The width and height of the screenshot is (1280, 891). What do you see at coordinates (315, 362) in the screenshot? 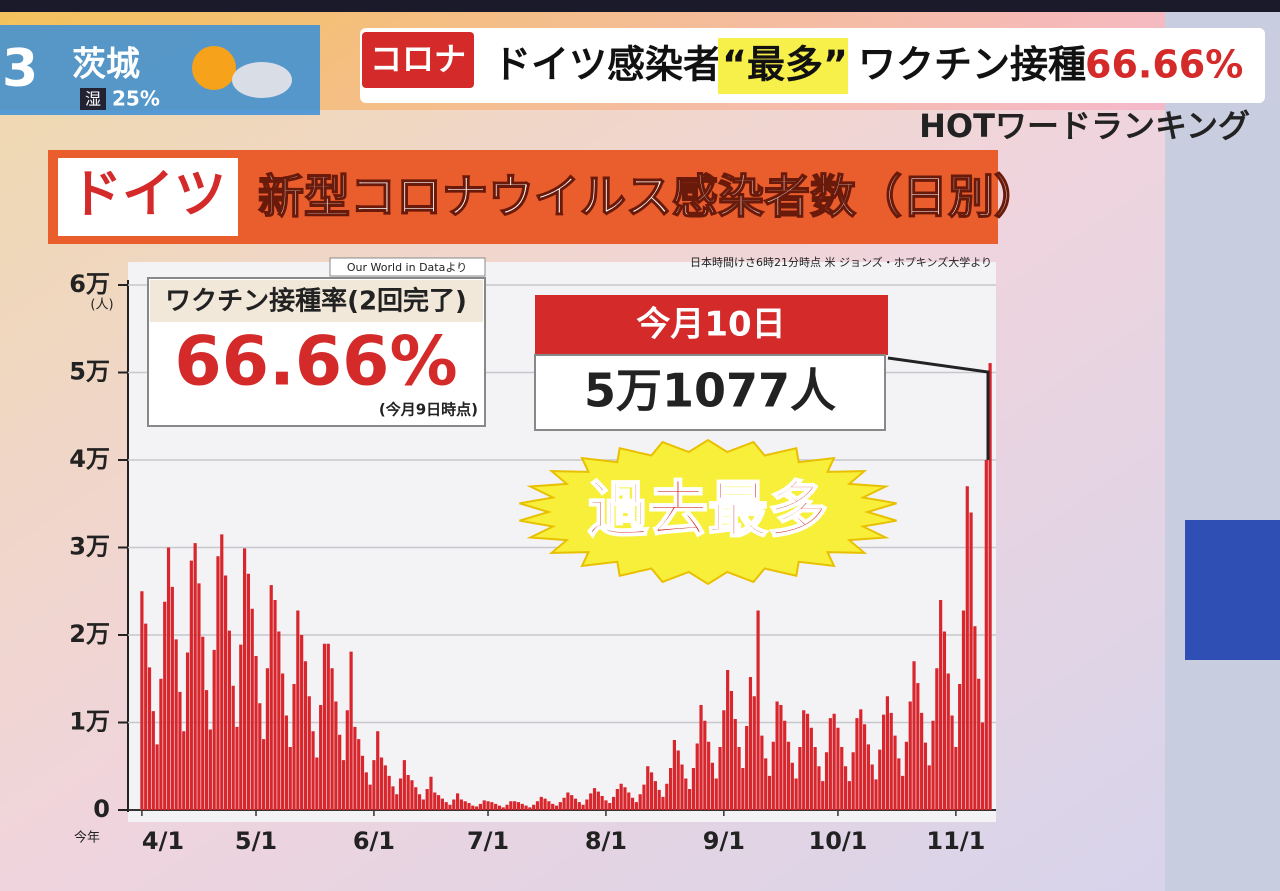
I see `vaccine-rate: 66.66%` at bounding box center [315, 362].